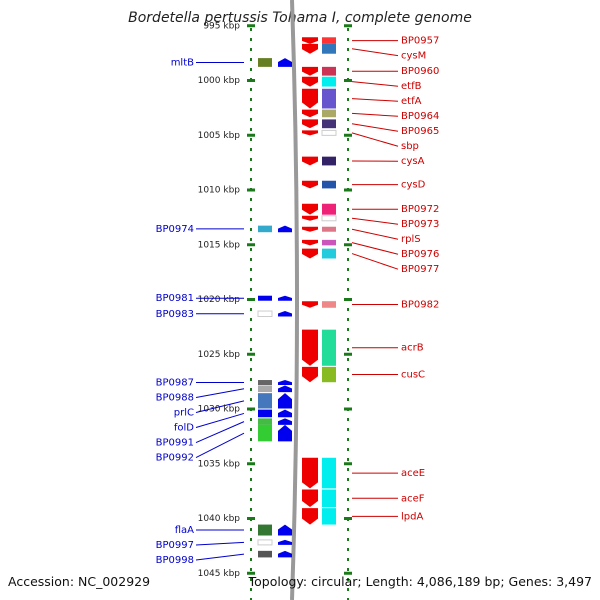 This screenshot has height=600, width=600. Describe the element at coordinates (420, 71) in the screenshot. I see `gene-label: BP0960` at that location.